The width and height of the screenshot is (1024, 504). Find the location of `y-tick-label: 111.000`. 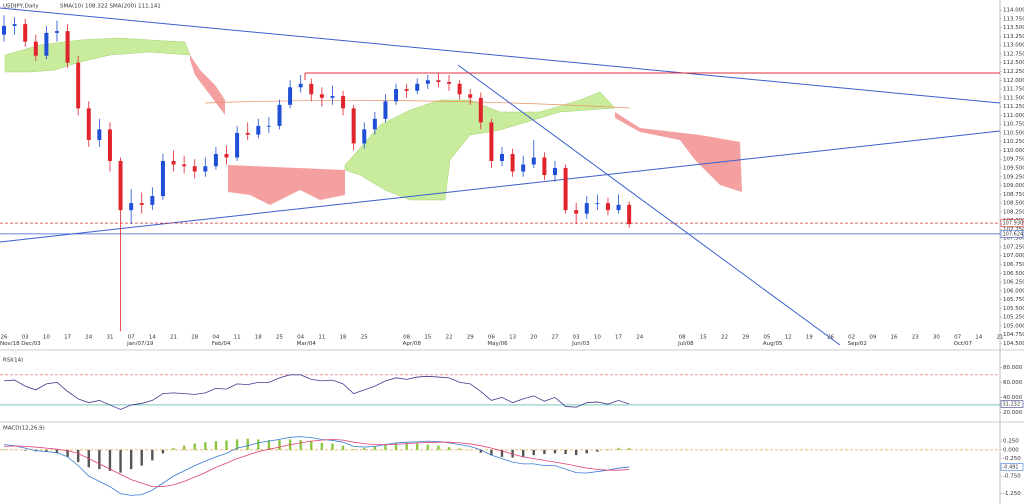

y-tick-label: 111.000 is located at coordinates (1013, 116).